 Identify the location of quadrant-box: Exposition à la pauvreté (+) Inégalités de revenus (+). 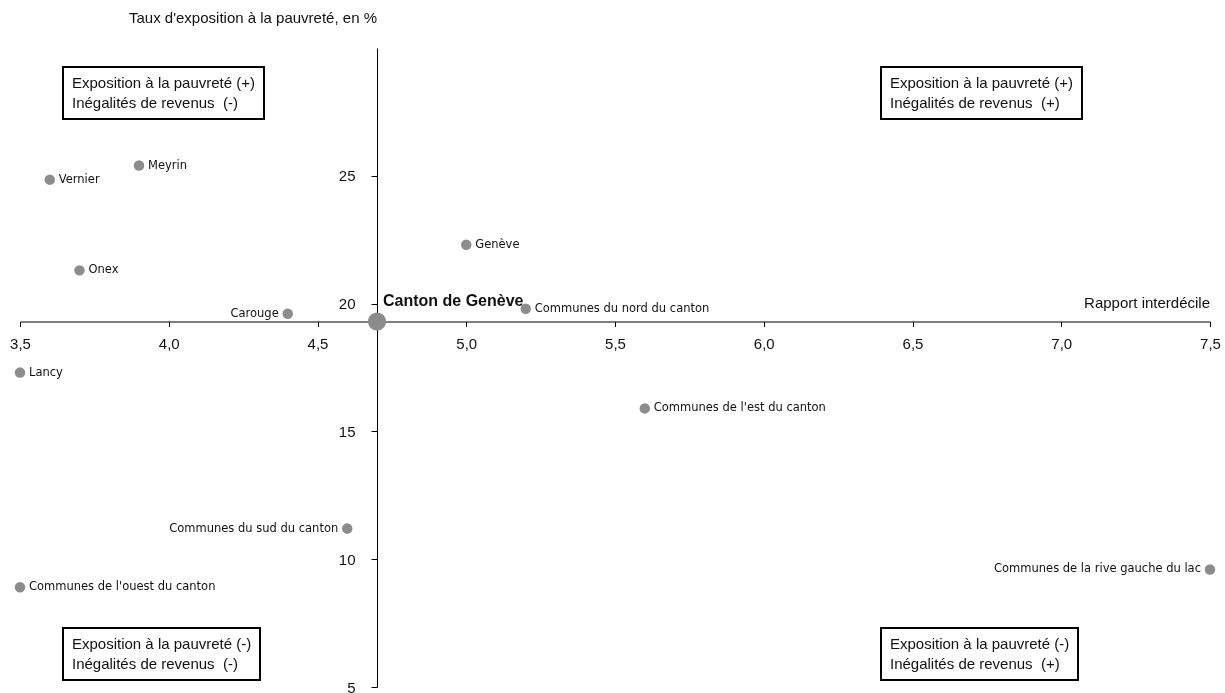
(982, 93).